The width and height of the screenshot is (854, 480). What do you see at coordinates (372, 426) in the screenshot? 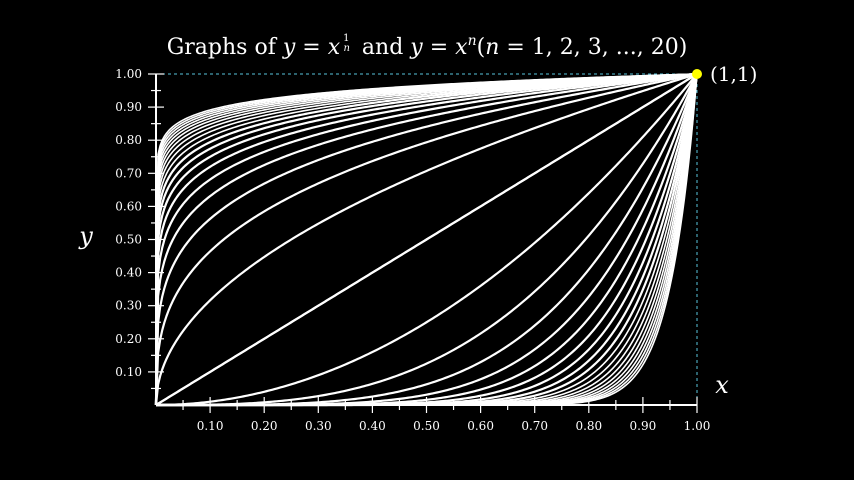
I see `x-tick-label: 0.40` at bounding box center [372, 426].